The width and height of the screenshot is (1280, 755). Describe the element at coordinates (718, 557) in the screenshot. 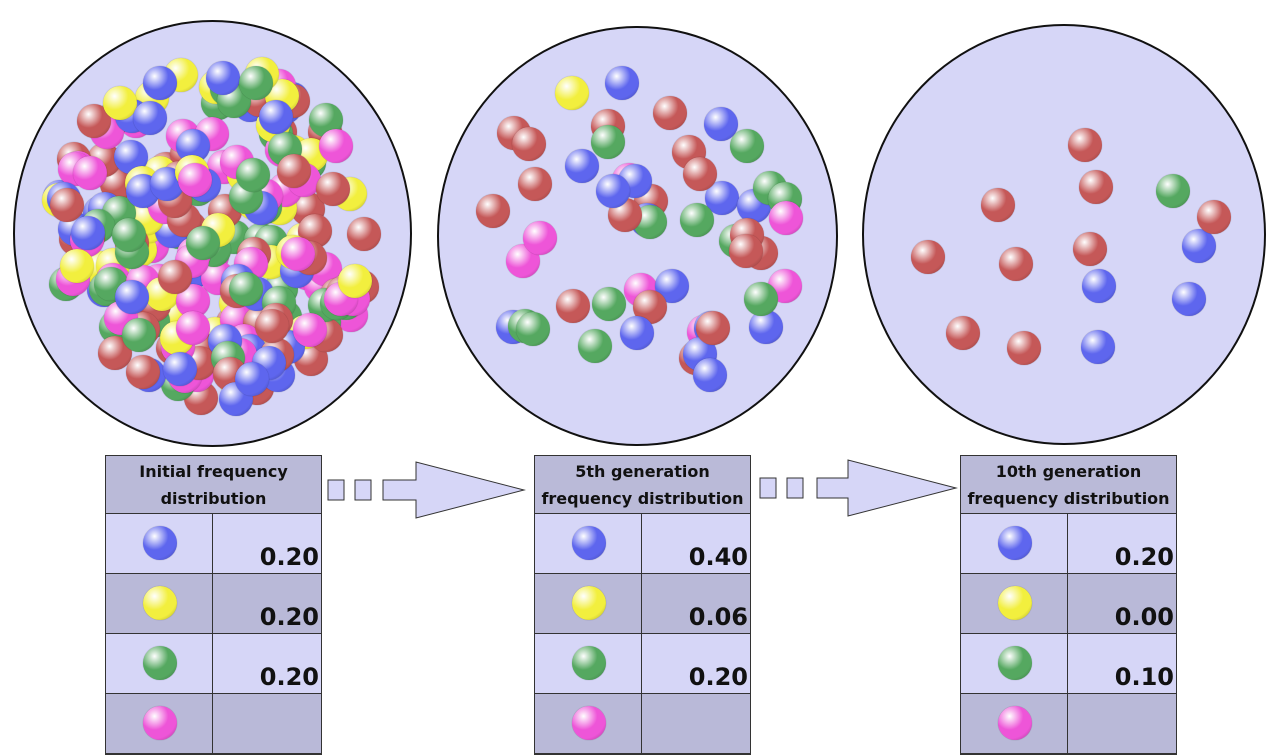

I see `frequency-value: 0.40` at that location.